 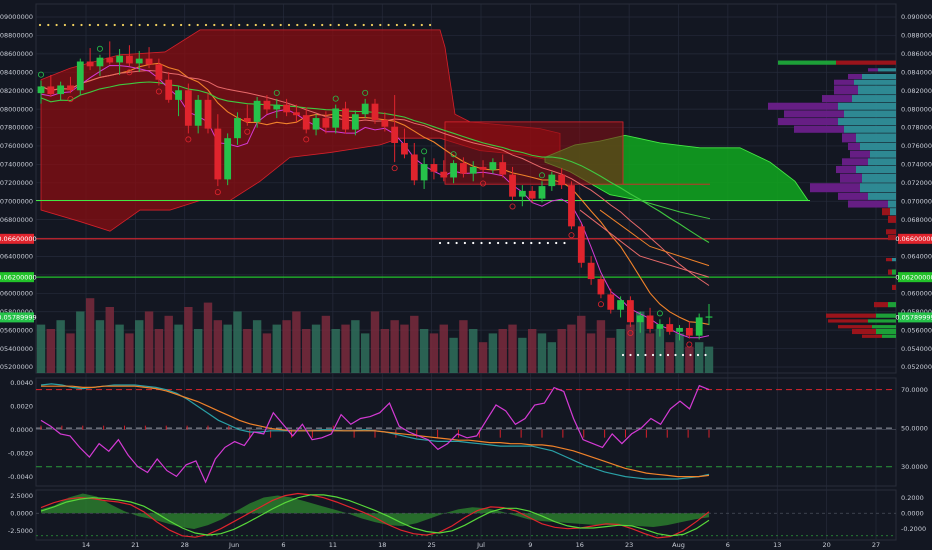 I want to click on time-axis-label: 25, so click(x=431, y=545).